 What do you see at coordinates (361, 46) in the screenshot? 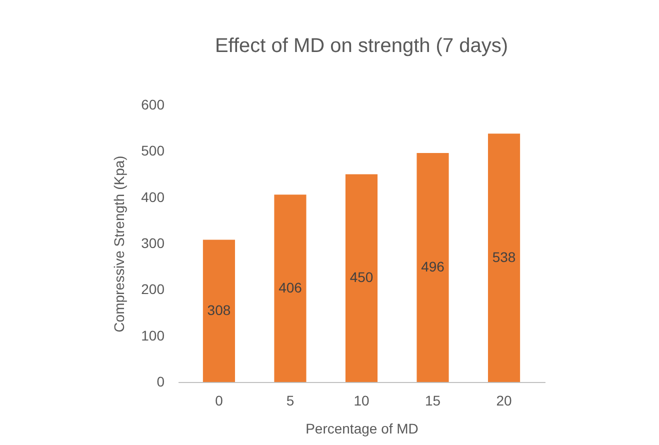
I see `chart-title: Effect of MD on strength (7 days)` at bounding box center [361, 46].